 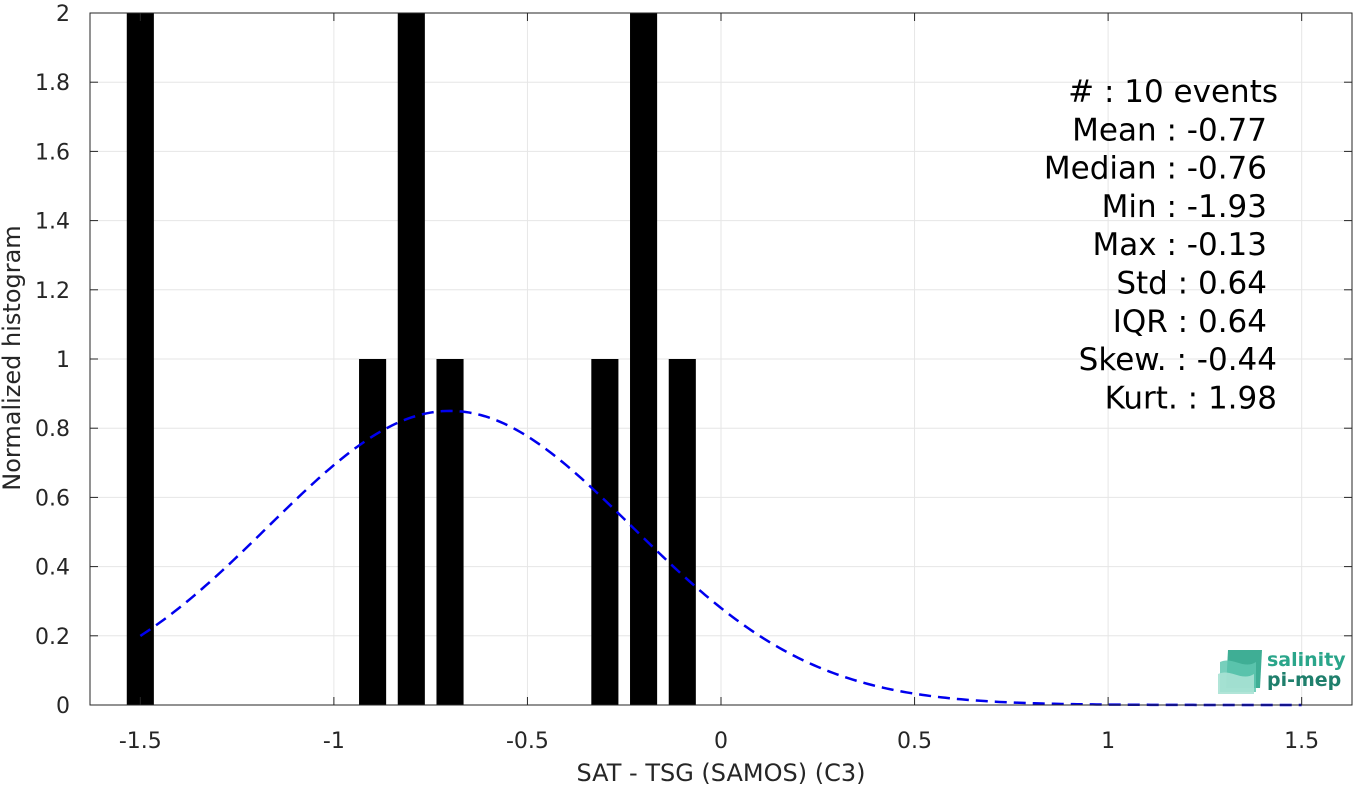 What do you see at coordinates (52, 222) in the screenshot?
I see `y-tick-label: 1.4` at bounding box center [52, 222].